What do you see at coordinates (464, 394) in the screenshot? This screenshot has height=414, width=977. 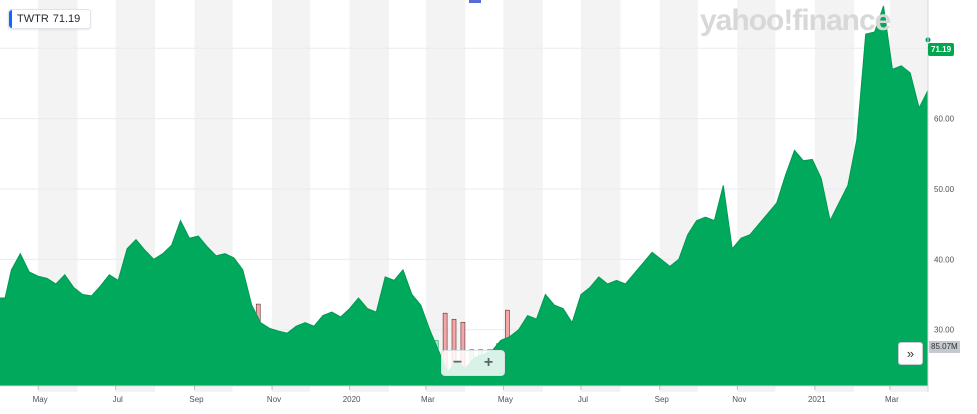 I see `x-axis: May Jul Sep Nov 2020 Mar May Jul Sep Nov 2021 Mar` at bounding box center [464, 394].